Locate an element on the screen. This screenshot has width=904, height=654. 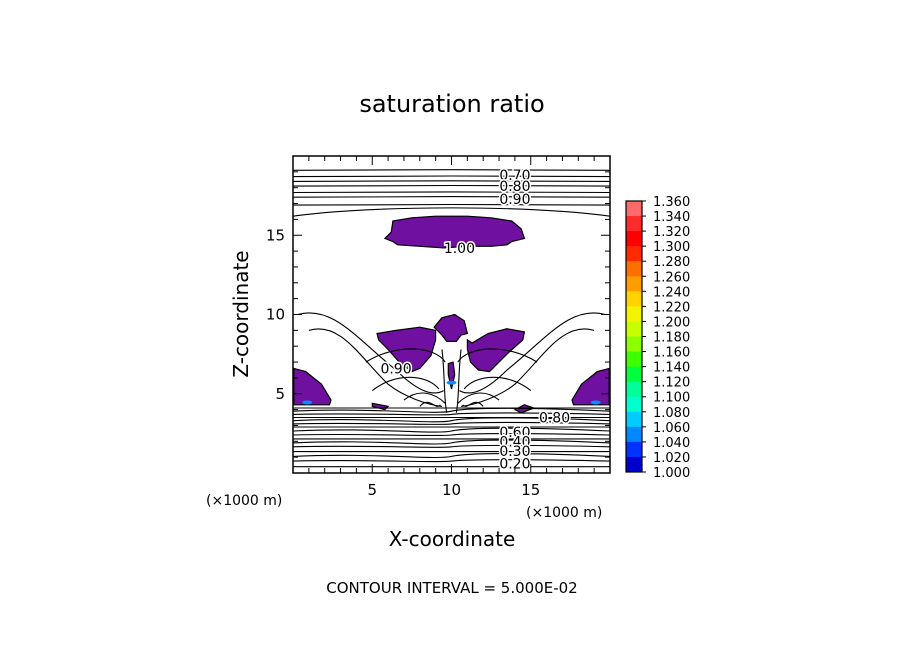
contour-label-6: 0.60 is located at coordinates (514, 433).